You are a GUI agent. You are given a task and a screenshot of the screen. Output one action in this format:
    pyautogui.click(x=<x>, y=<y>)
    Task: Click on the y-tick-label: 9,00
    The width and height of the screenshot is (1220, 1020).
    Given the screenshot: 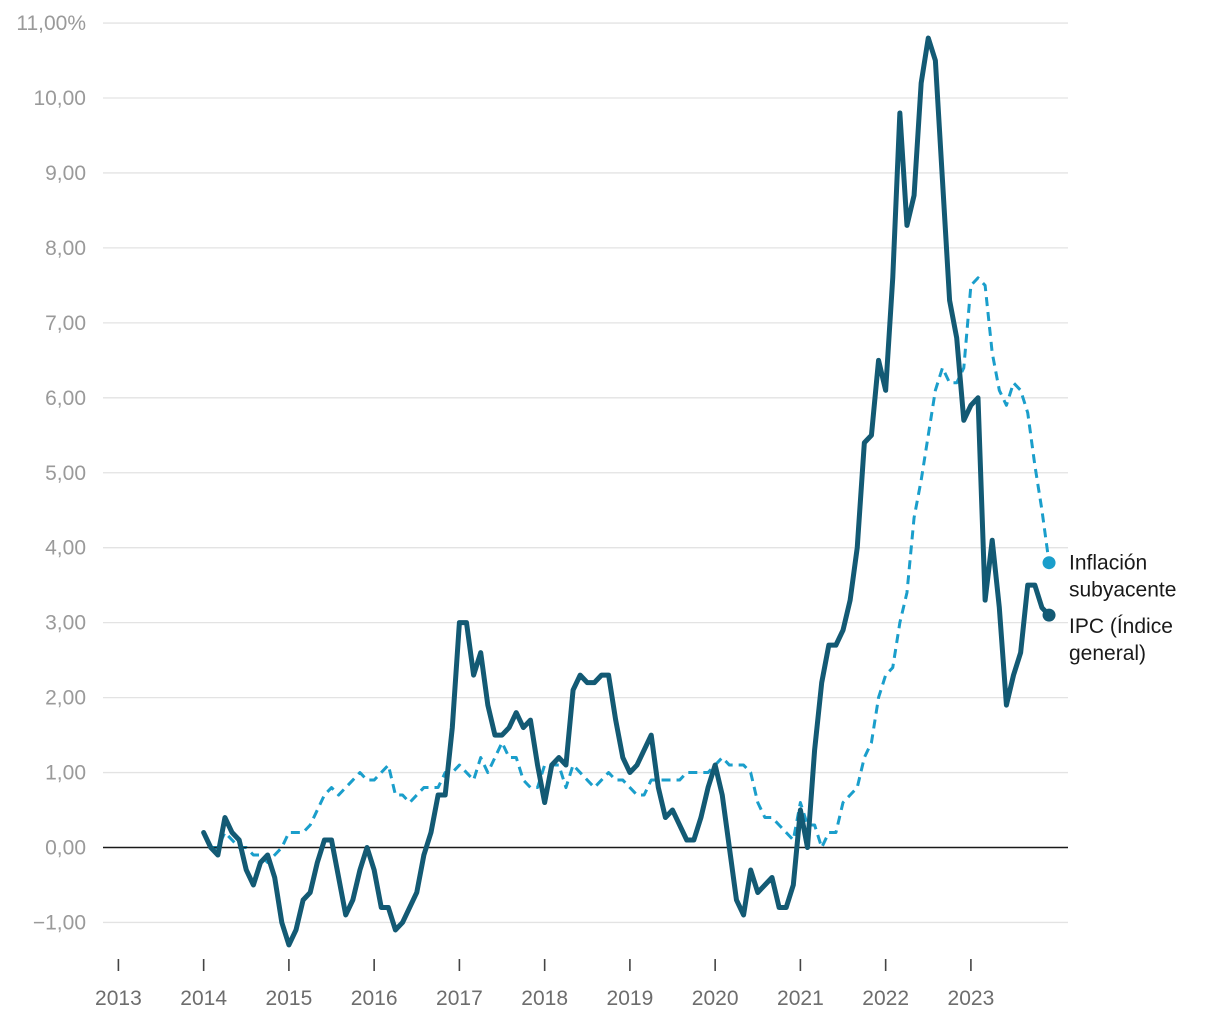 What is the action you would take?
    pyautogui.click(x=65, y=173)
    